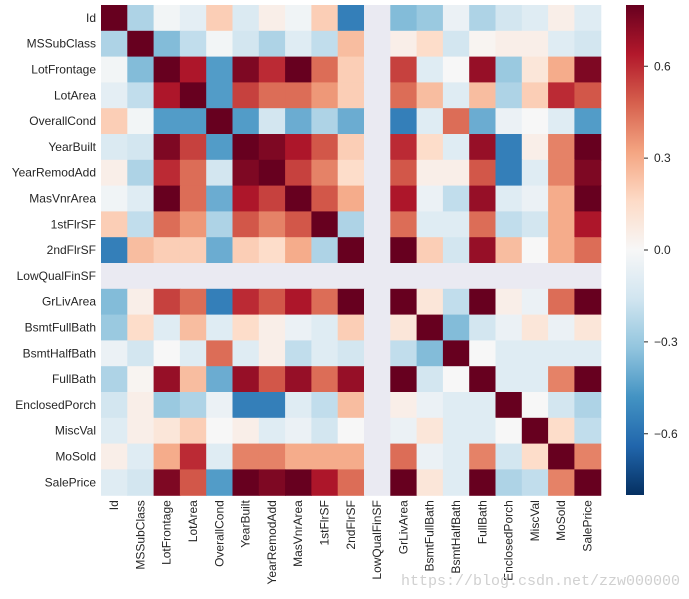 This screenshot has height=599, width=689. What do you see at coordinates (55, 405) in the screenshot?
I see `y-tick-label: EnclosedPorch` at bounding box center [55, 405].